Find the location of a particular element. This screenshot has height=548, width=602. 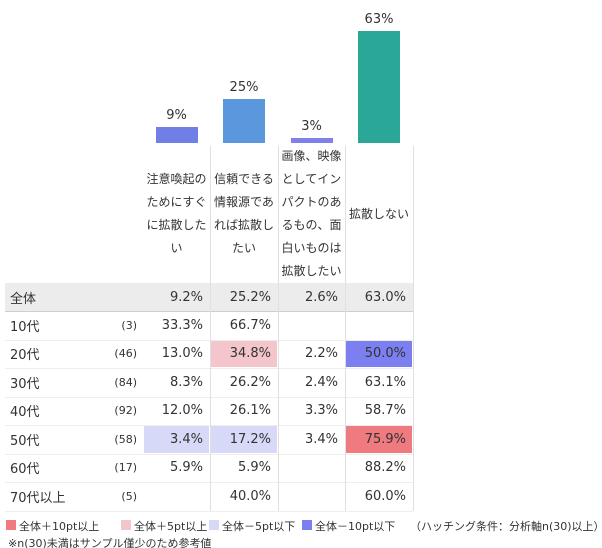

legend-label: 全体＋10pt以上 is located at coordinates (59, 526).